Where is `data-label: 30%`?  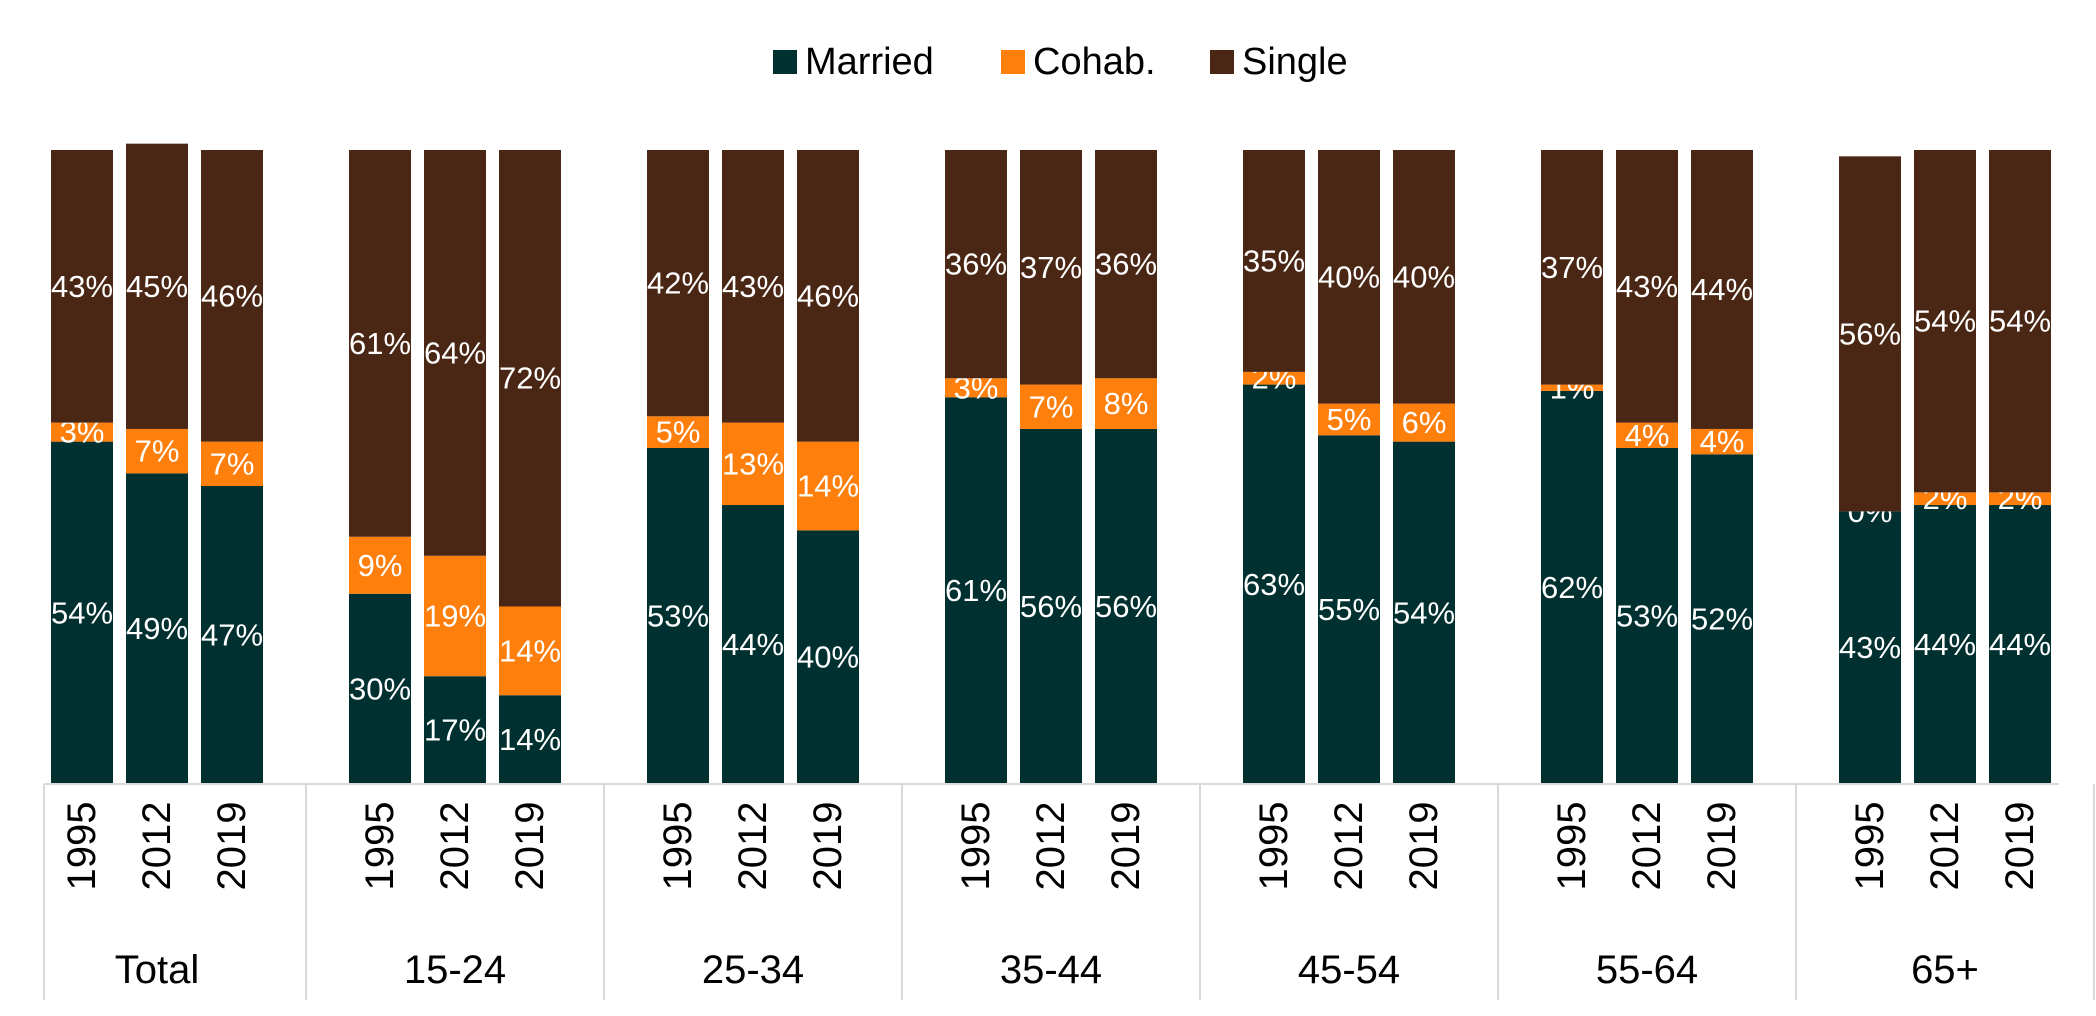 data-label: 30% is located at coordinates (380, 688).